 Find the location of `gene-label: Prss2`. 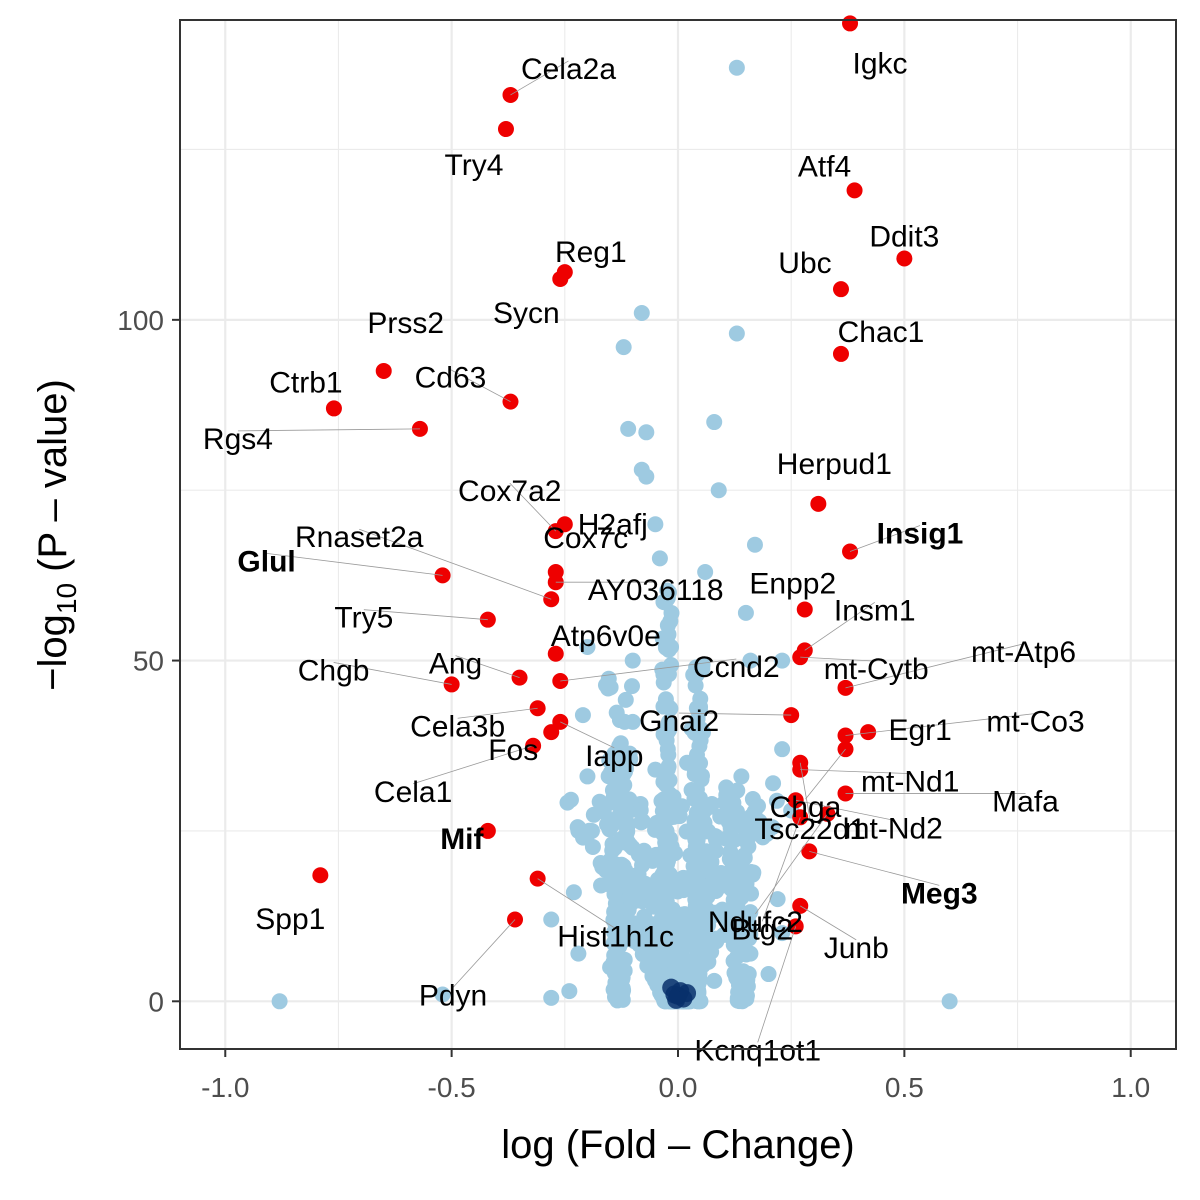

gene-label: Prss2 is located at coordinates (405, 323).